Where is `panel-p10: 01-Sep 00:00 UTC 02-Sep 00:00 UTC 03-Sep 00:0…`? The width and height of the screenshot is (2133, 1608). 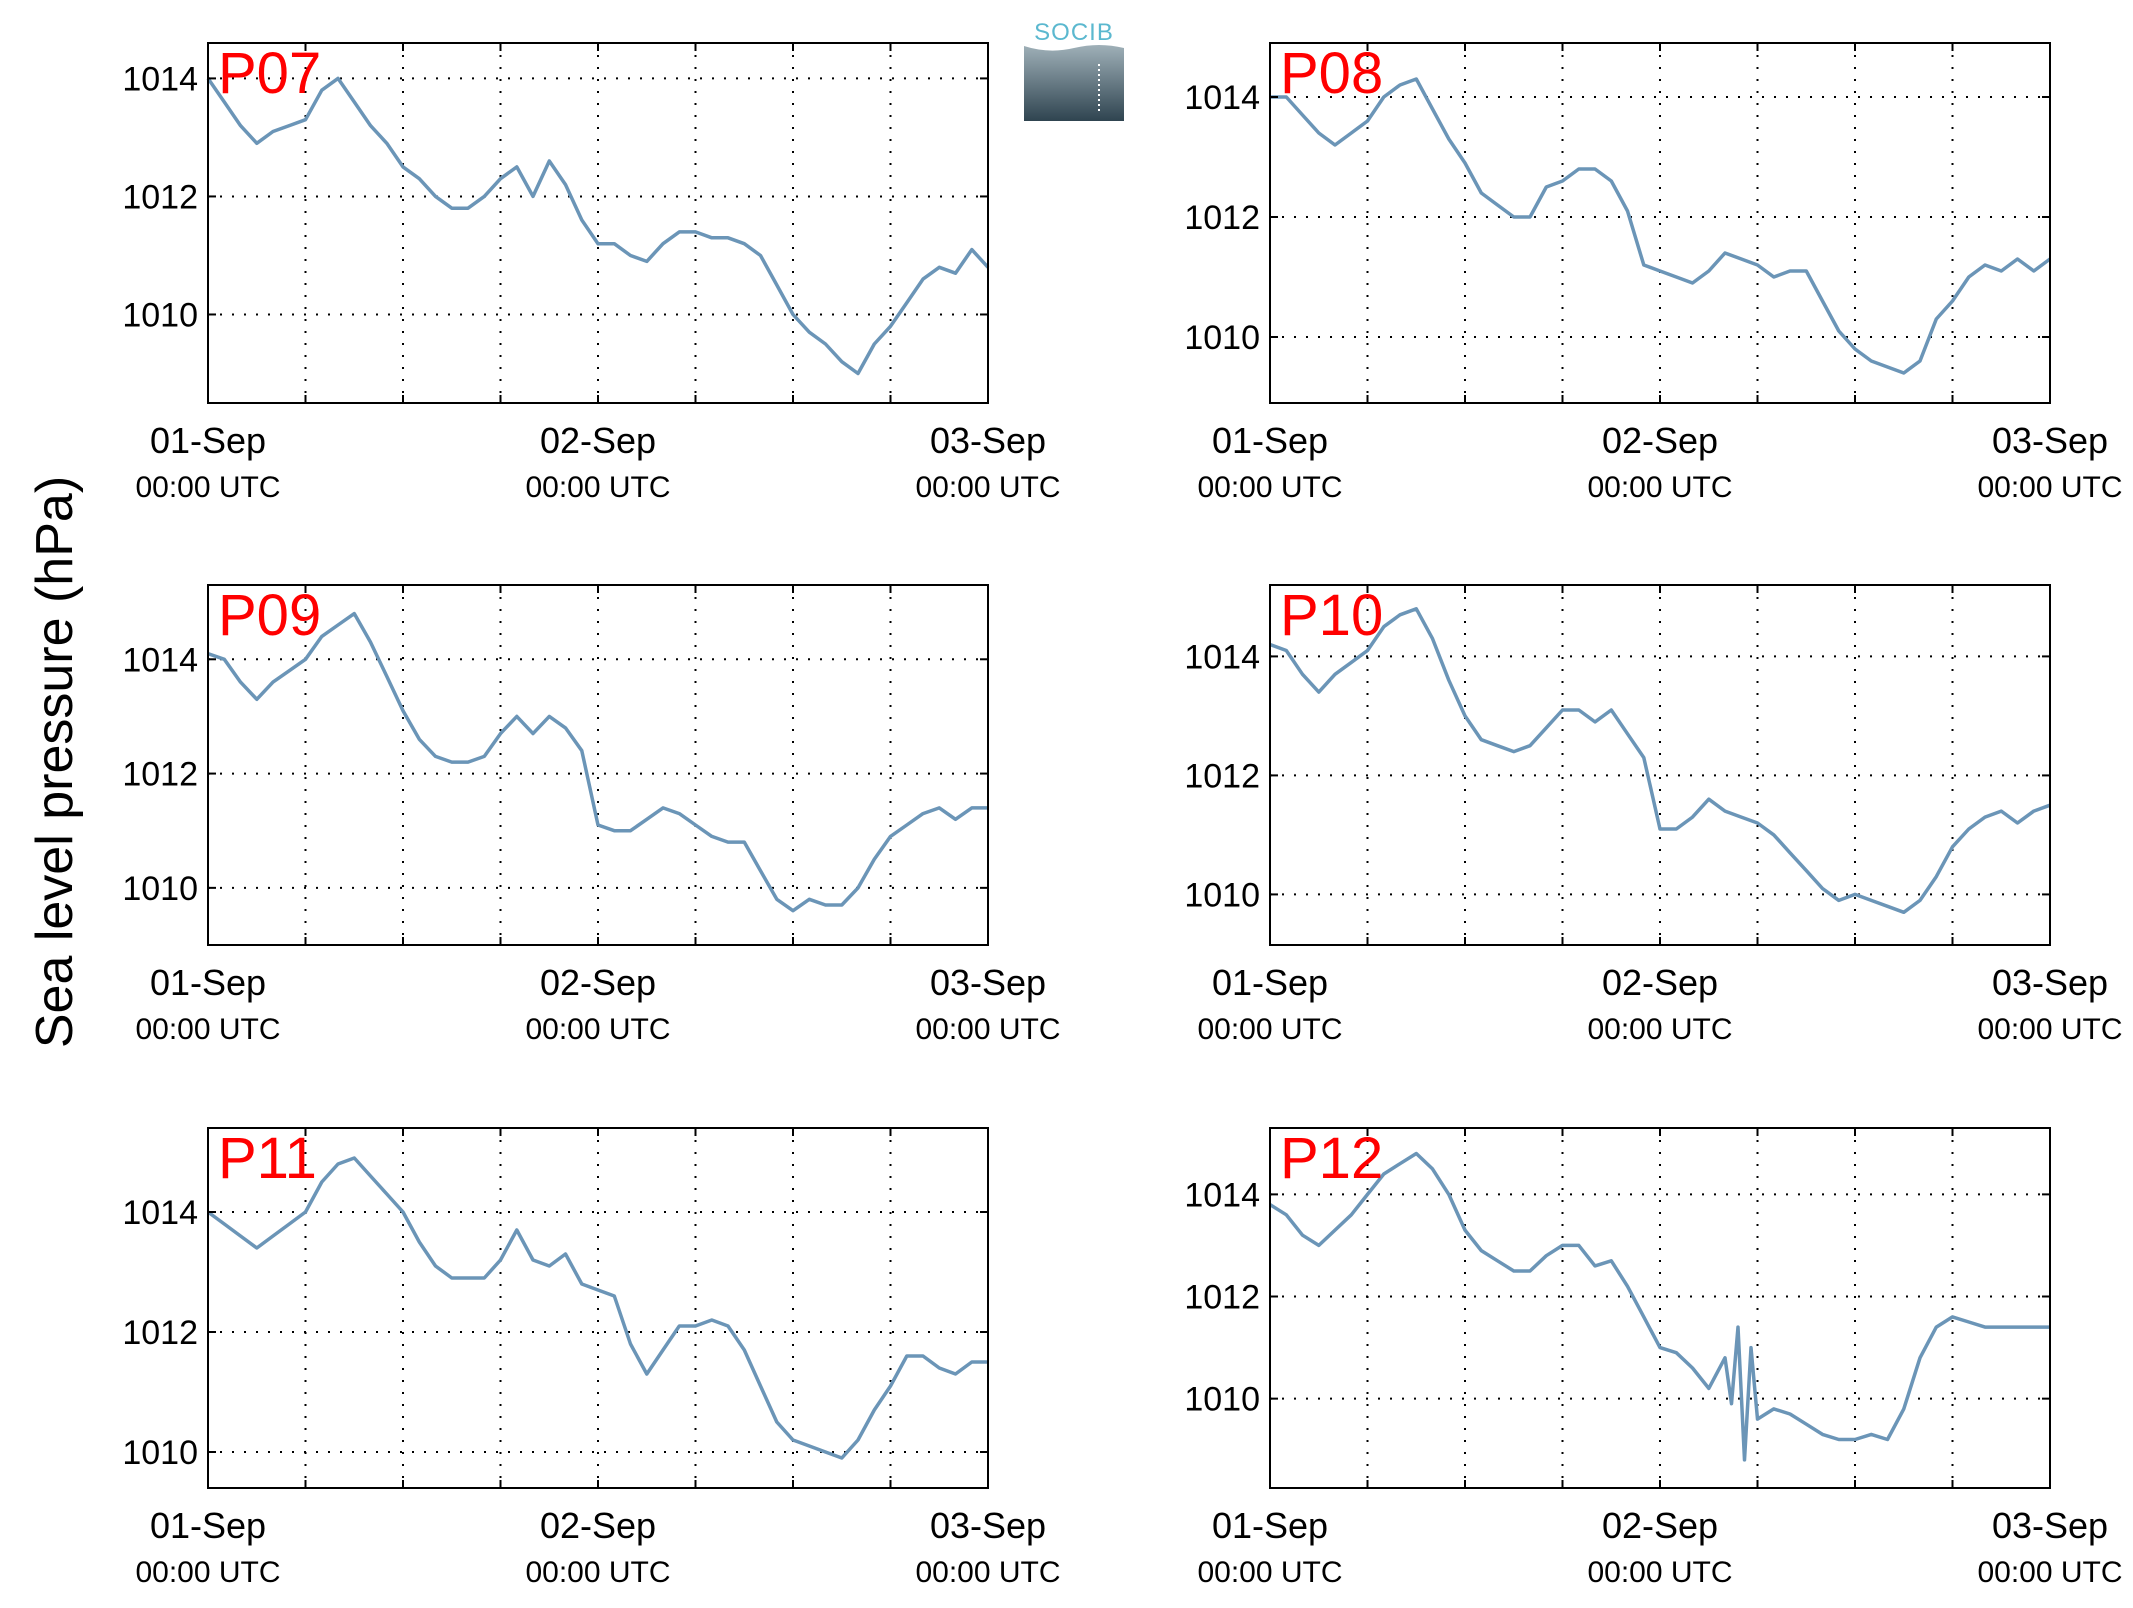
panel-p10: 01-Sep 00:00 UTC 02-Sep 00:00 UTC 03-Sep 00:0… is located at coordinates (1653, 814).